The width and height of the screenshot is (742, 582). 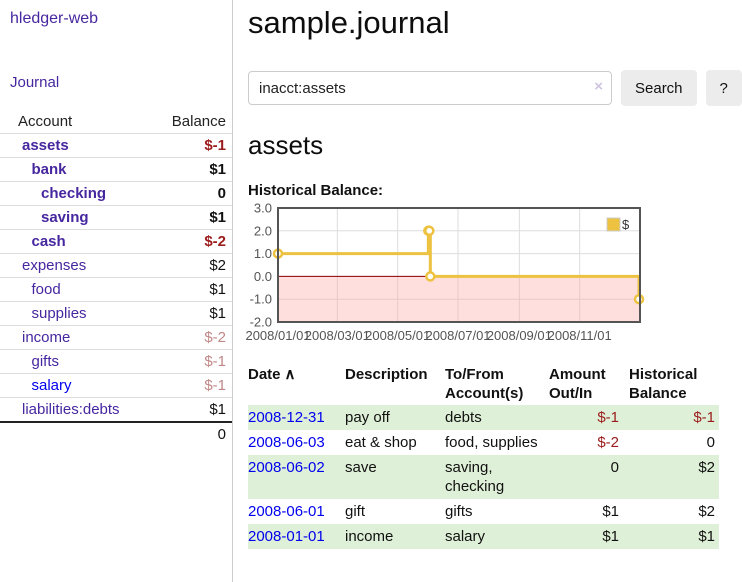 I want to click on transaction-date-link: 2008-06-02, so click(x=286, y=467).